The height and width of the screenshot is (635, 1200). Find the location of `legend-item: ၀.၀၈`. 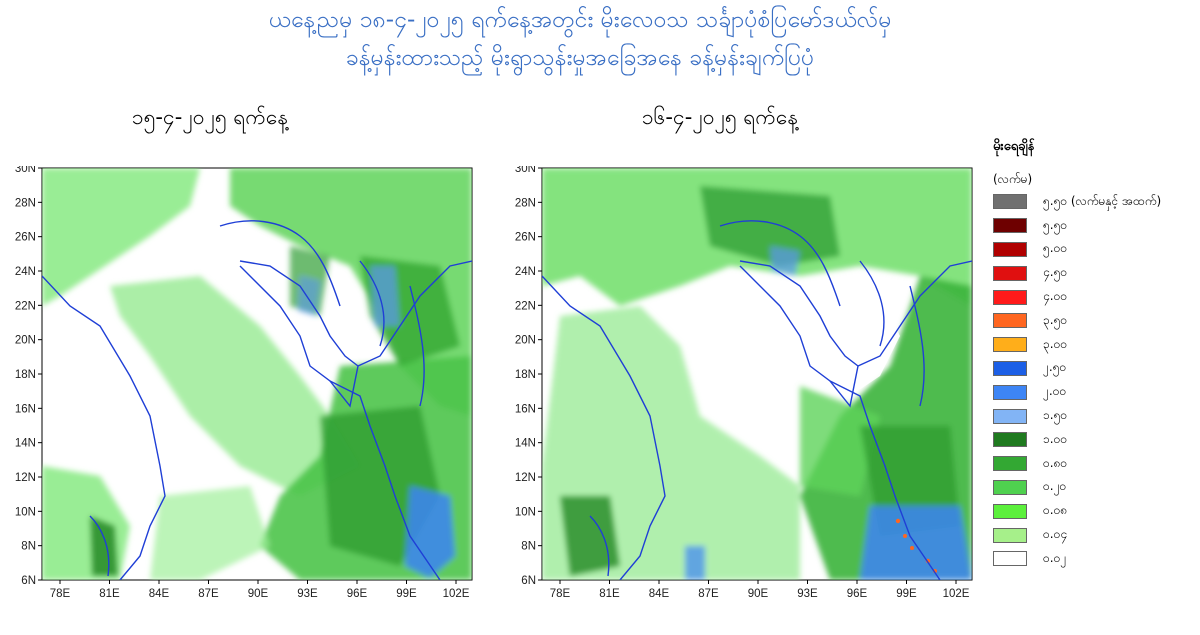

legend-item: ၀.၀၈ is located at coordinates (1095, 511).